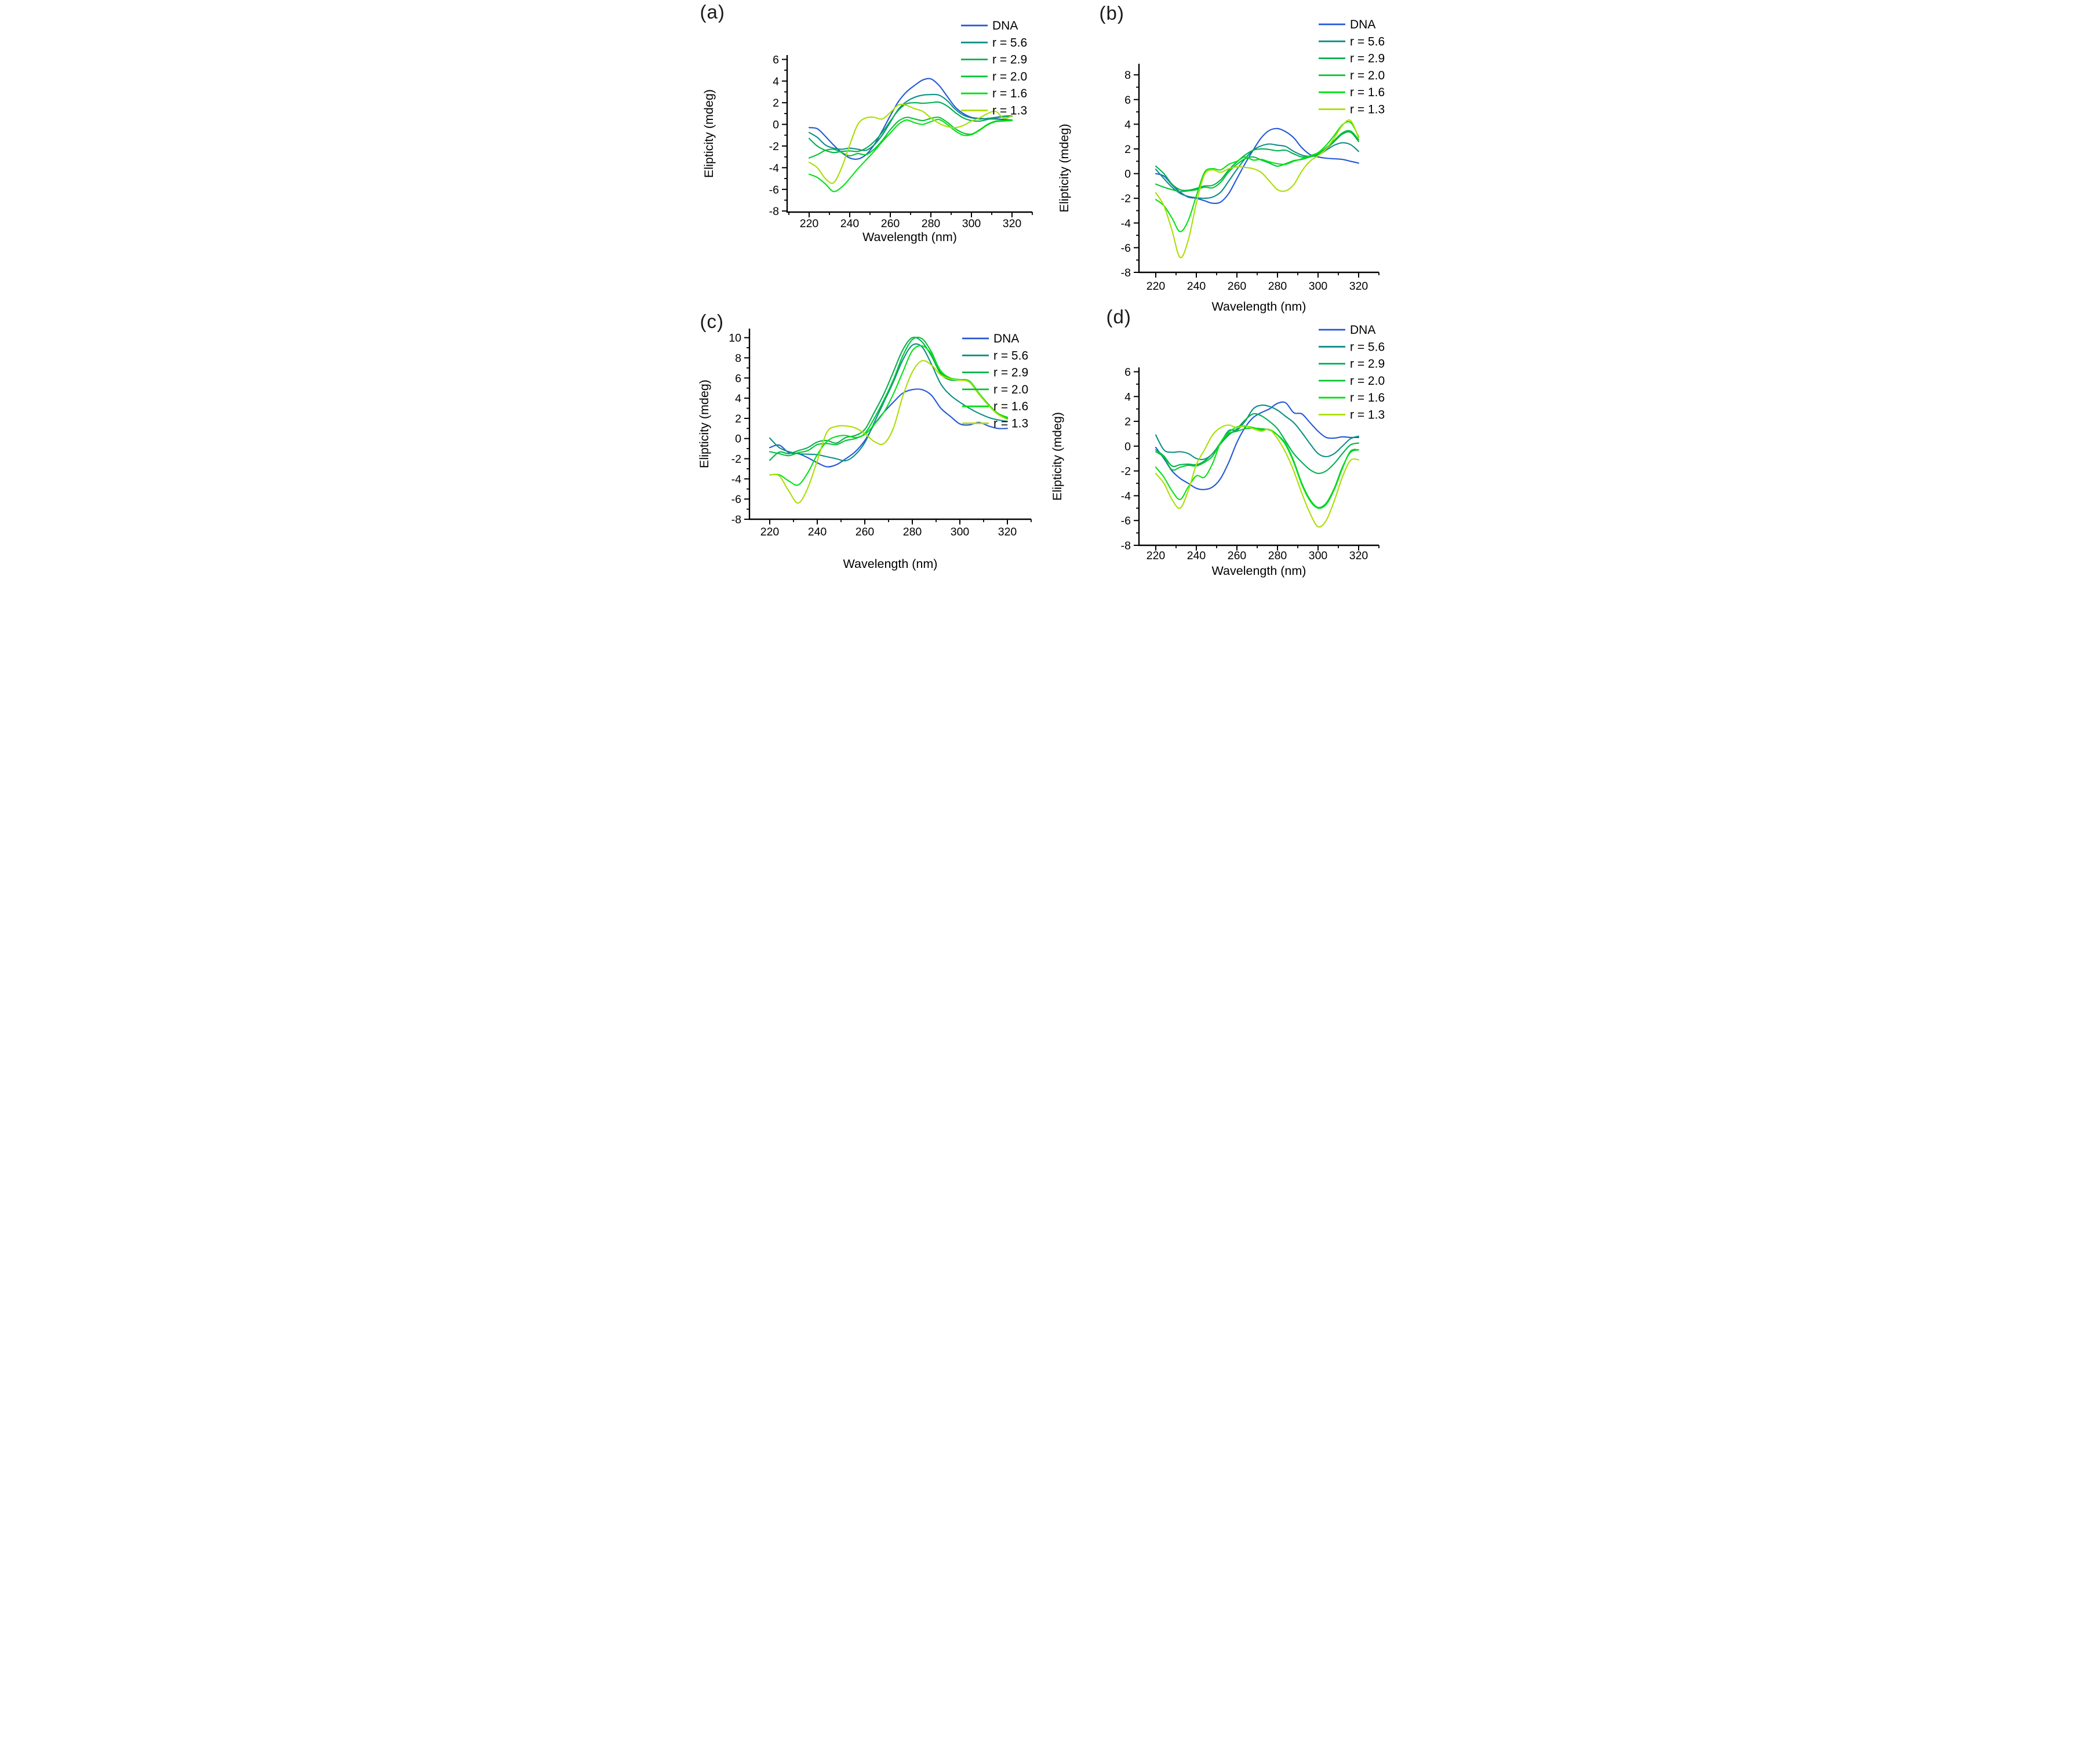  Describe the element at coordinates (1236, 286) in the screenshot. I see `x-tick-label-b: 260` at that location.